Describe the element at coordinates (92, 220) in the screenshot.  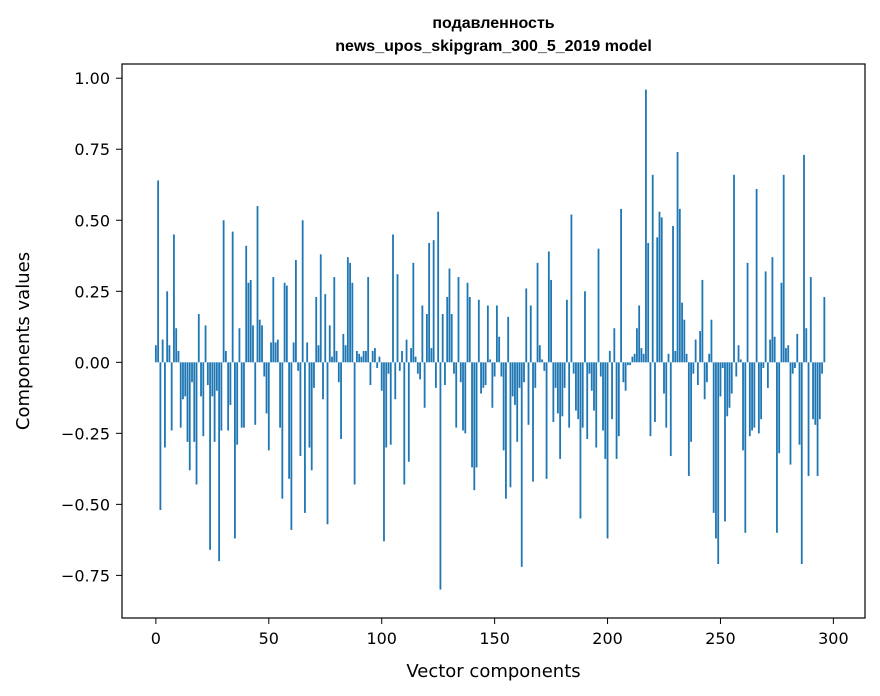
I see `y-tick-label: 0.50` at that location.